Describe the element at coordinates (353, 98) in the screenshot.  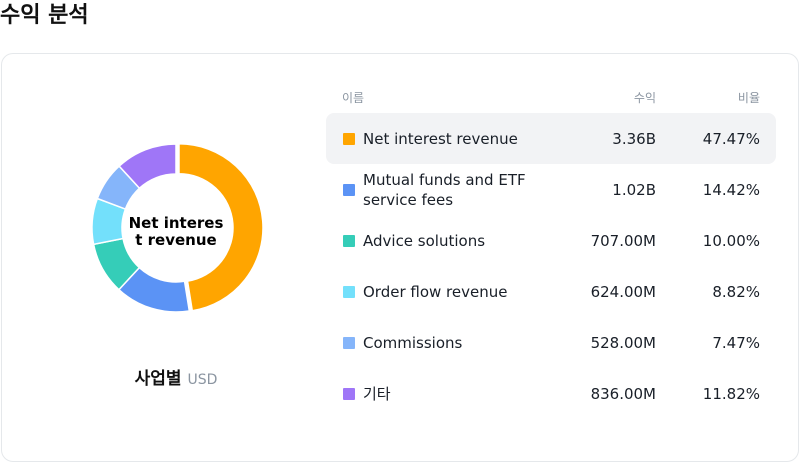
I see `header-name: 이름` at that location.